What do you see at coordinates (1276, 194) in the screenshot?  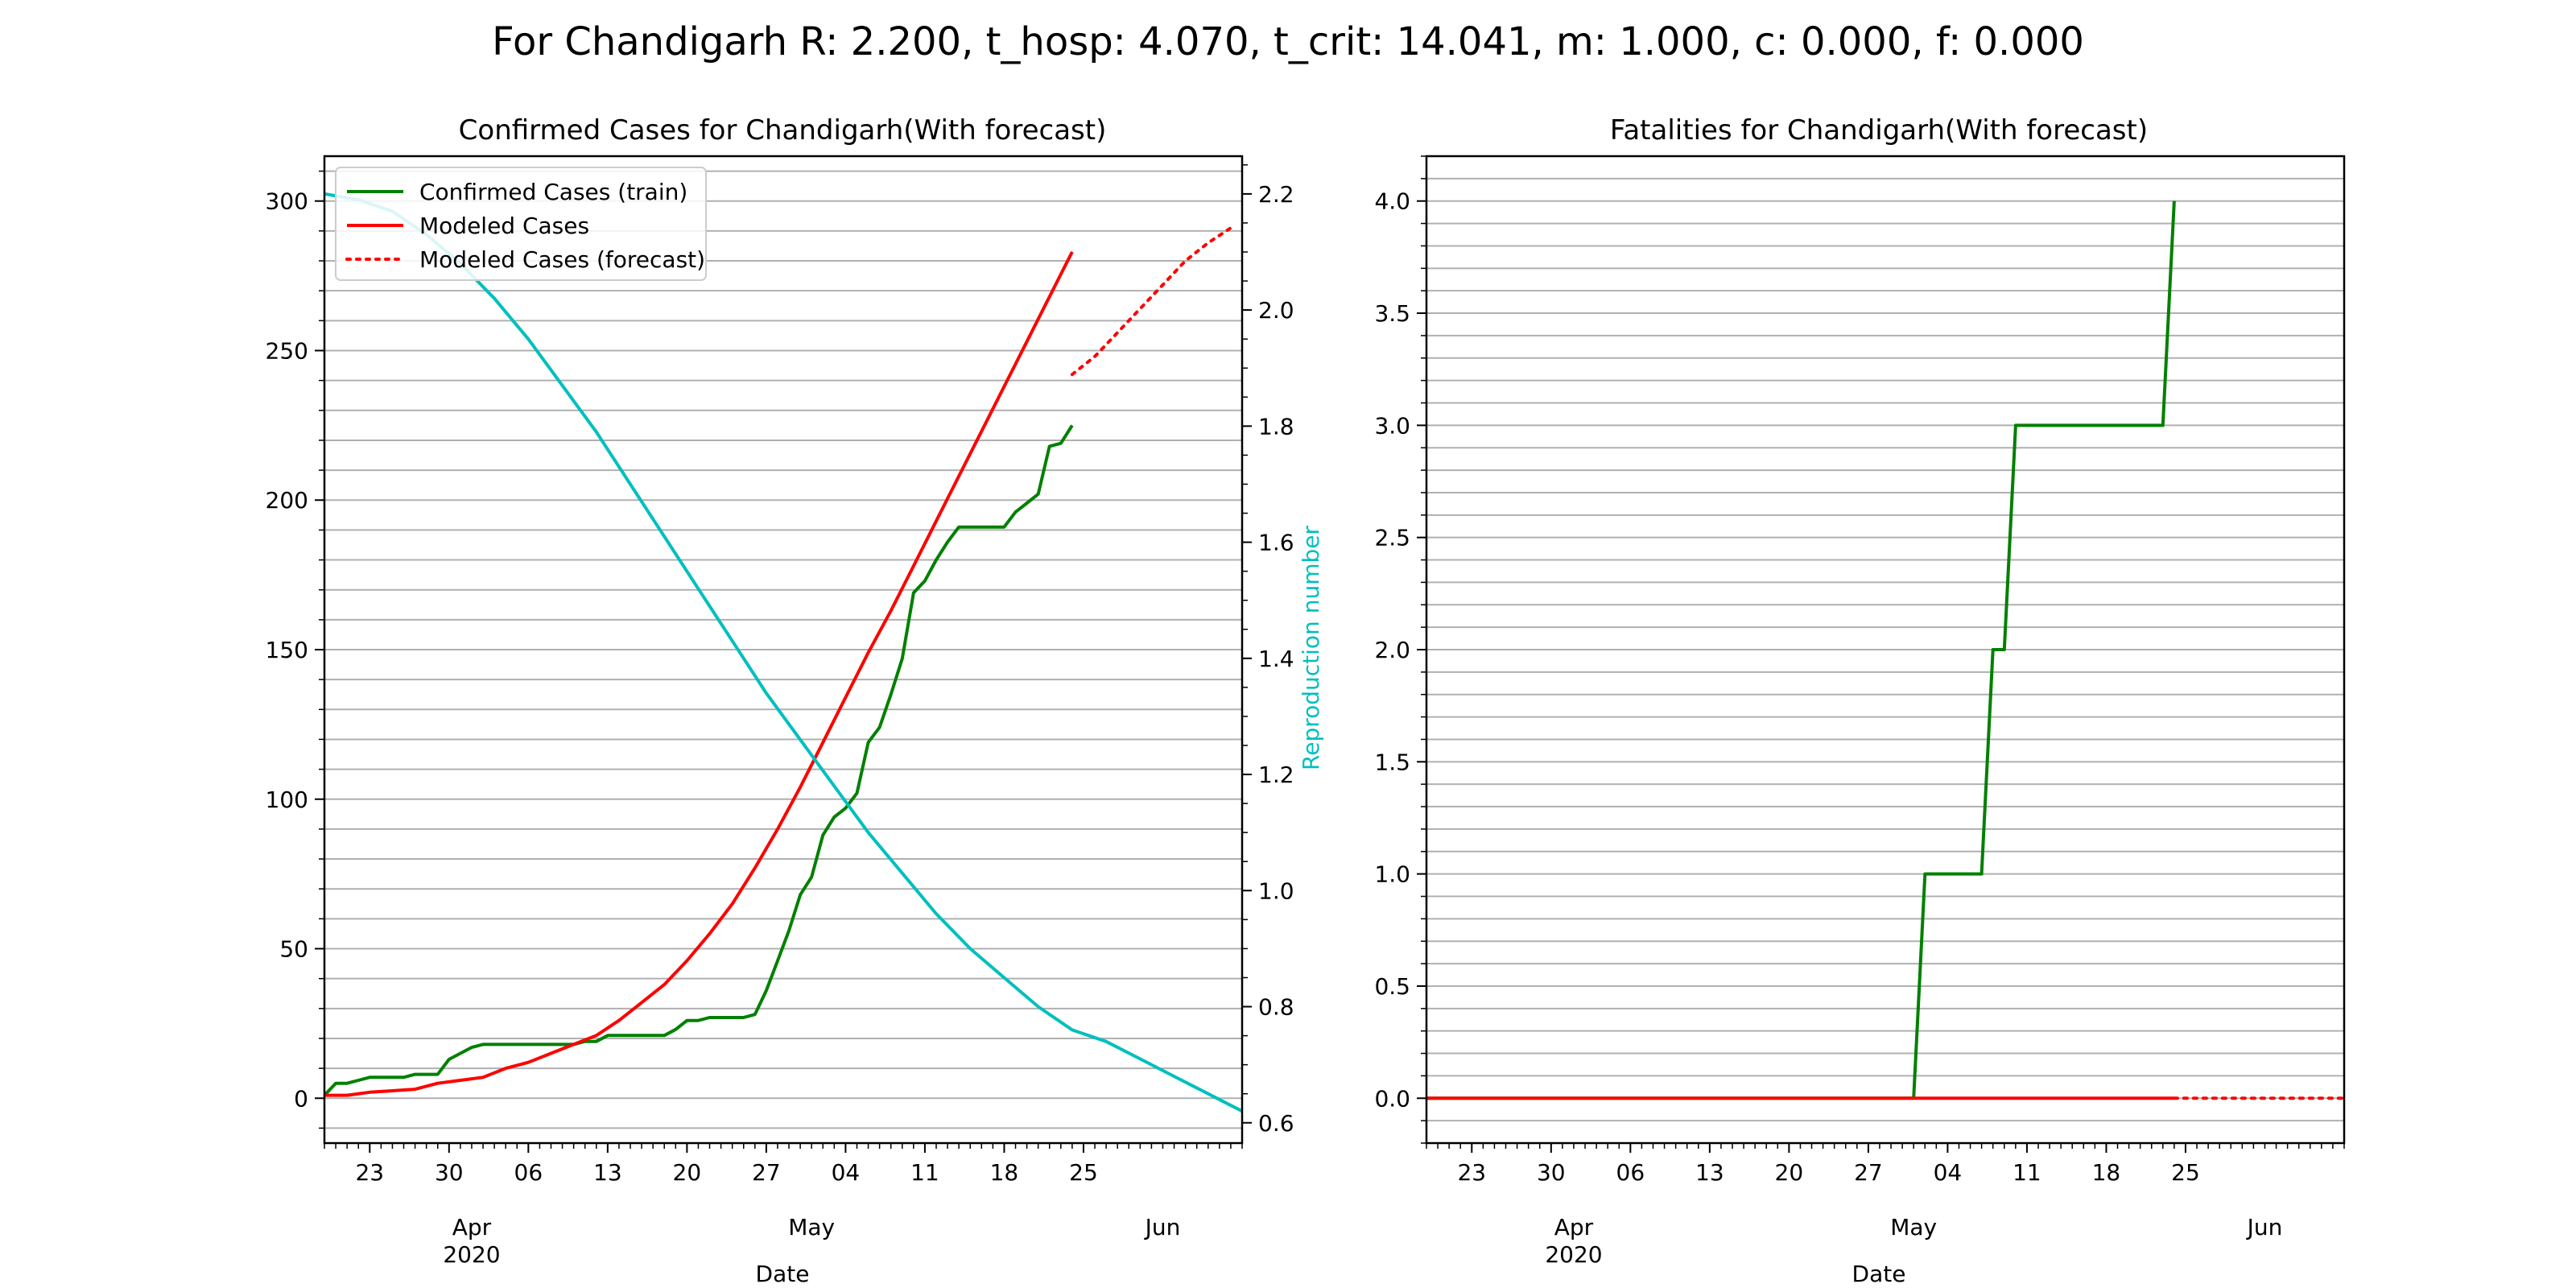 I see `y2-tick-label: 2.2` at bounding box center [1276, 194].